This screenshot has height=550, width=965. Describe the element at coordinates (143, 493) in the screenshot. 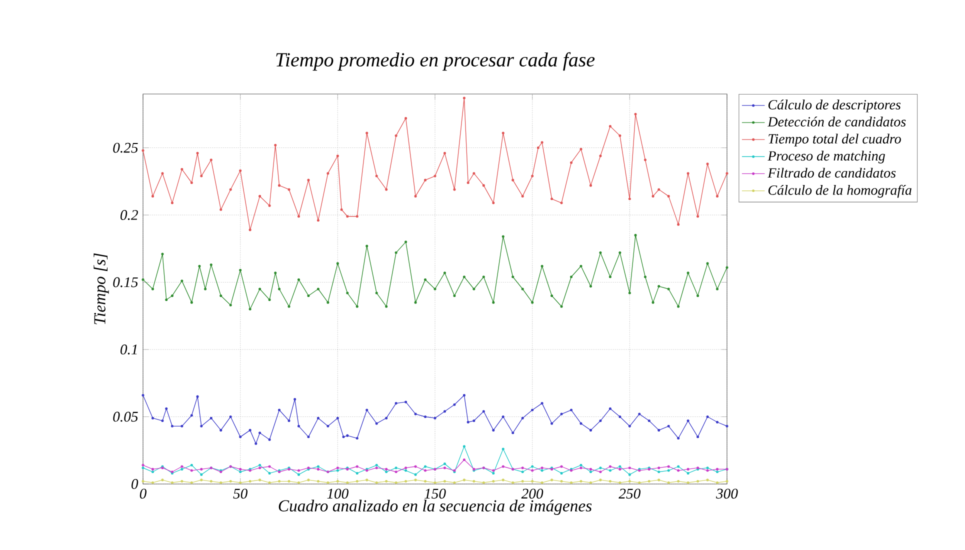

I see `x-tick-label: 0` at that location.